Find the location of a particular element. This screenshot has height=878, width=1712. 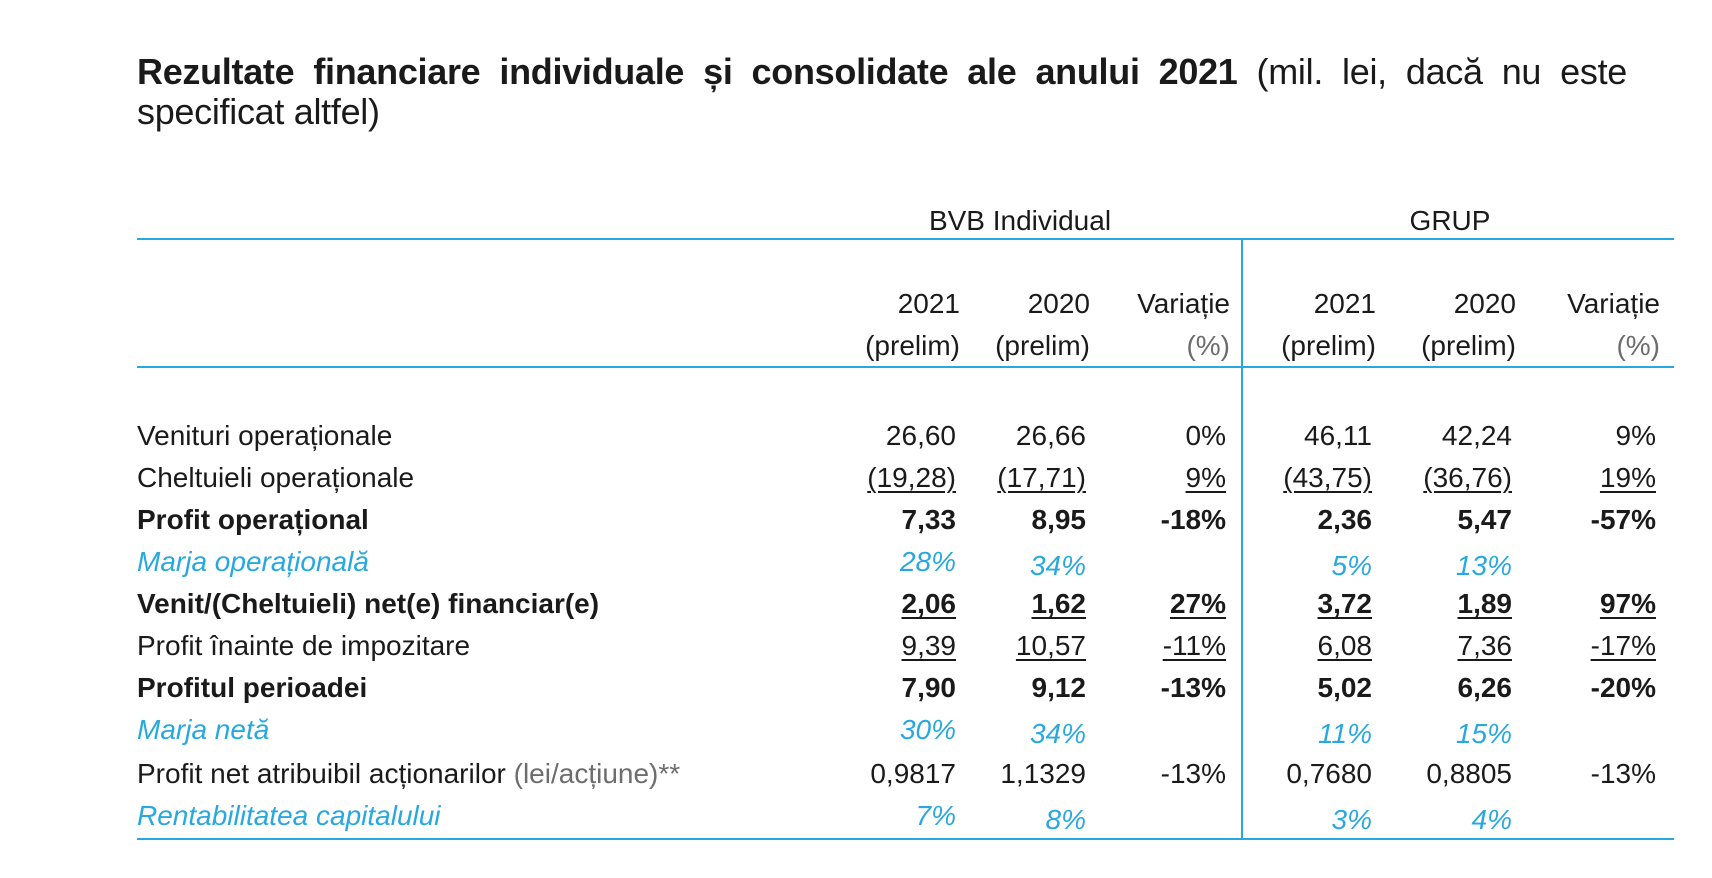

table-cell: 10,57 is located at coordinates (1050, 645).